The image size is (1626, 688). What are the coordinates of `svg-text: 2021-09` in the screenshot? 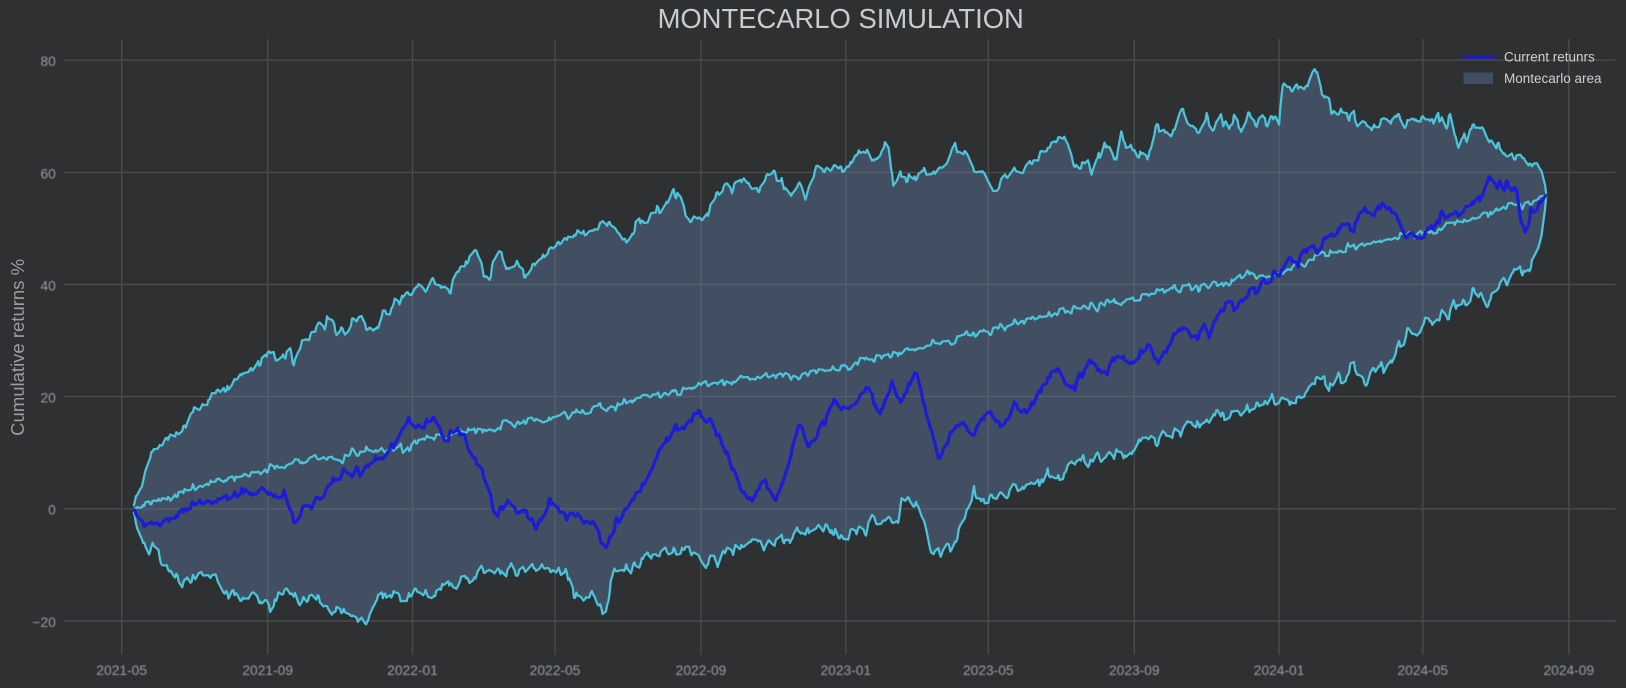 It's located at (267, 670).